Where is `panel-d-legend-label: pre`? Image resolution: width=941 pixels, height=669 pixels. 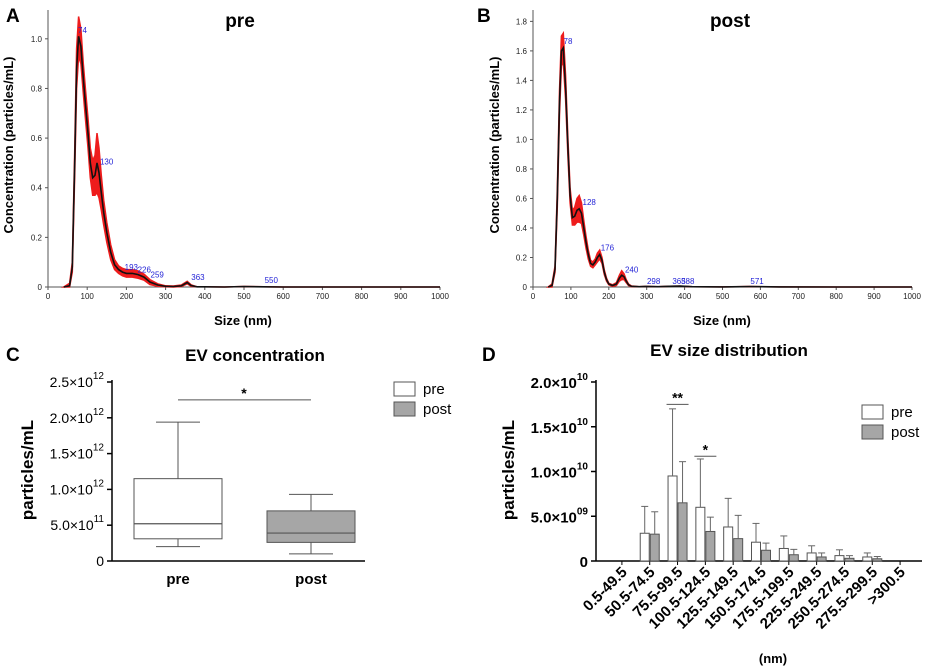
panel-d-legend-label: pre is located at coordinates (902, 412).